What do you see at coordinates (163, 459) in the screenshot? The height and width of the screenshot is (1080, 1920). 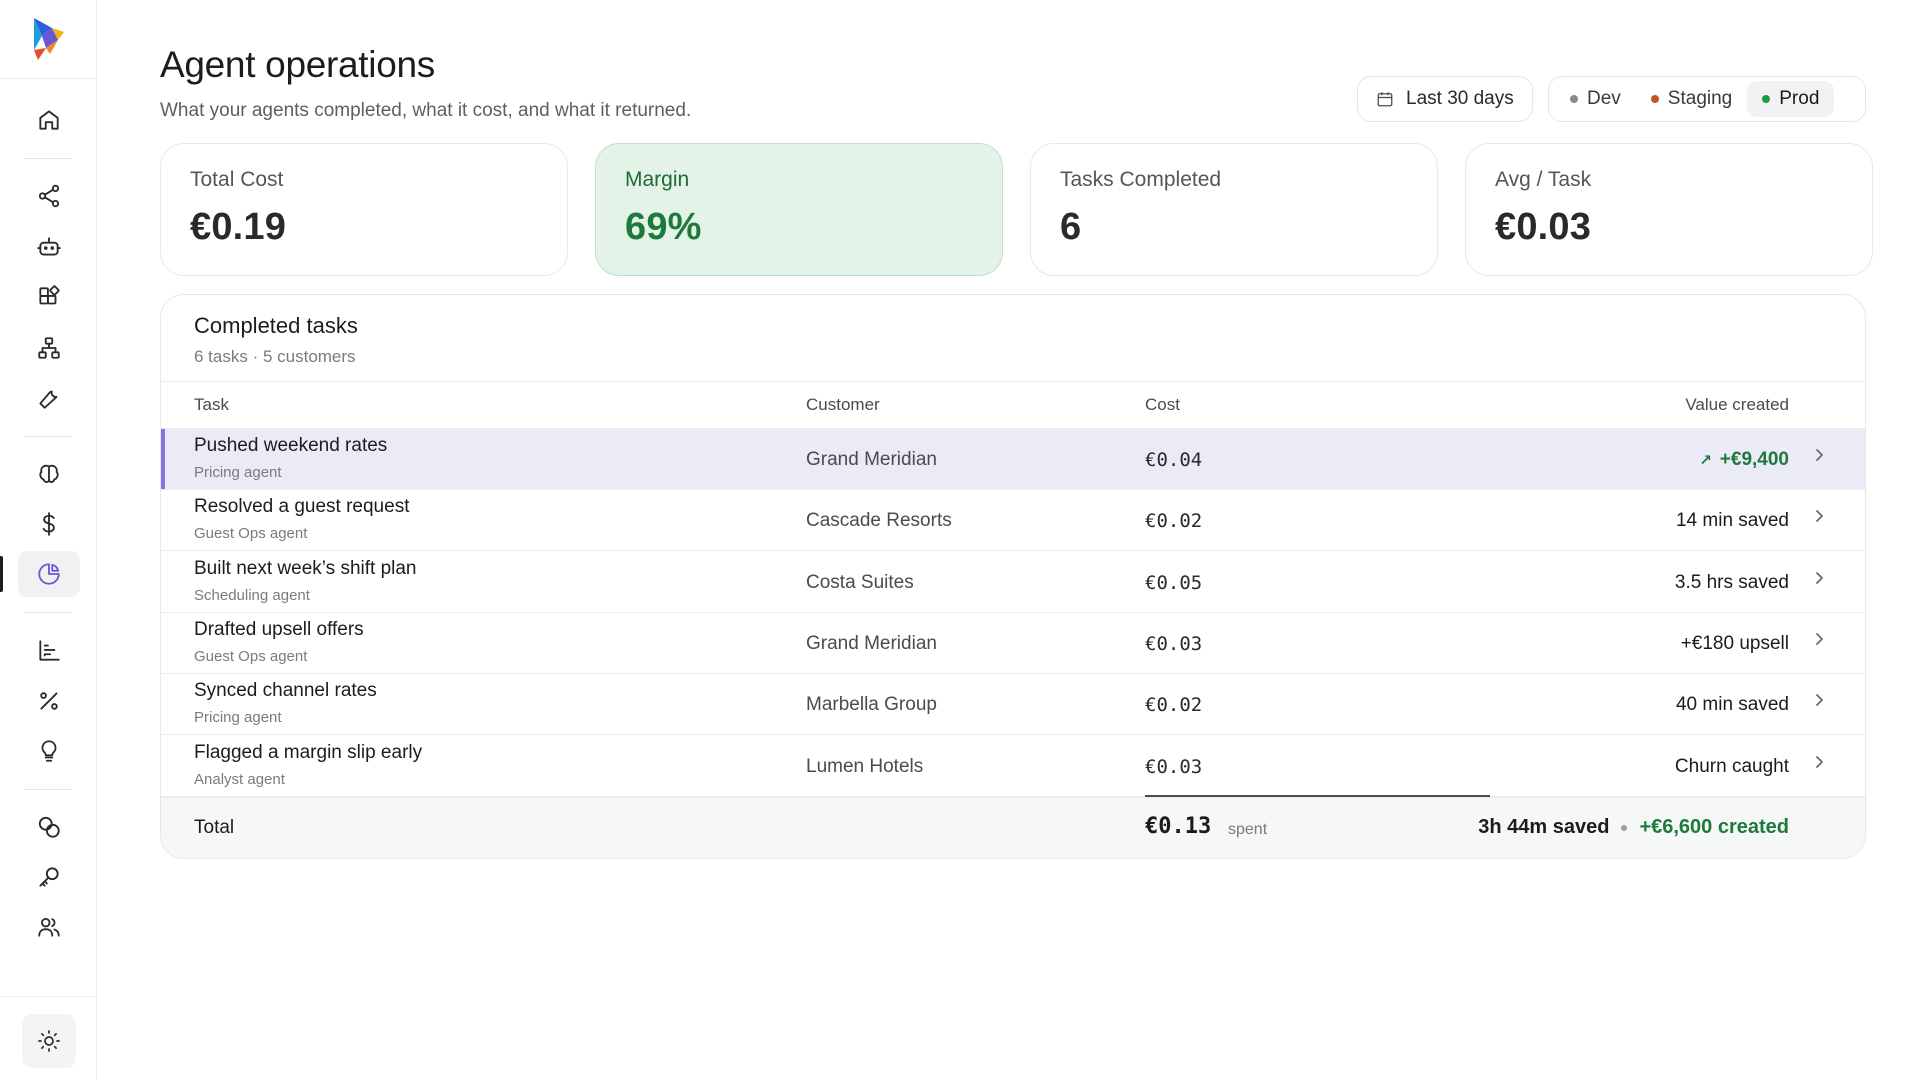 I see `selected-row-indicator` at bounding box center [163, 459].